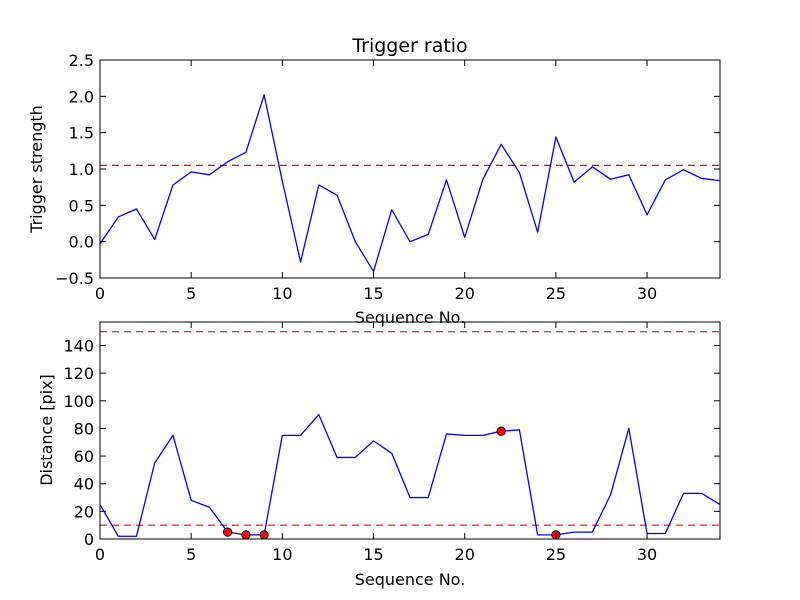  Describe the element at coordinates (81, 169) in the screenshot. I see `top-y-tick-label-3: 1.0` at that location.